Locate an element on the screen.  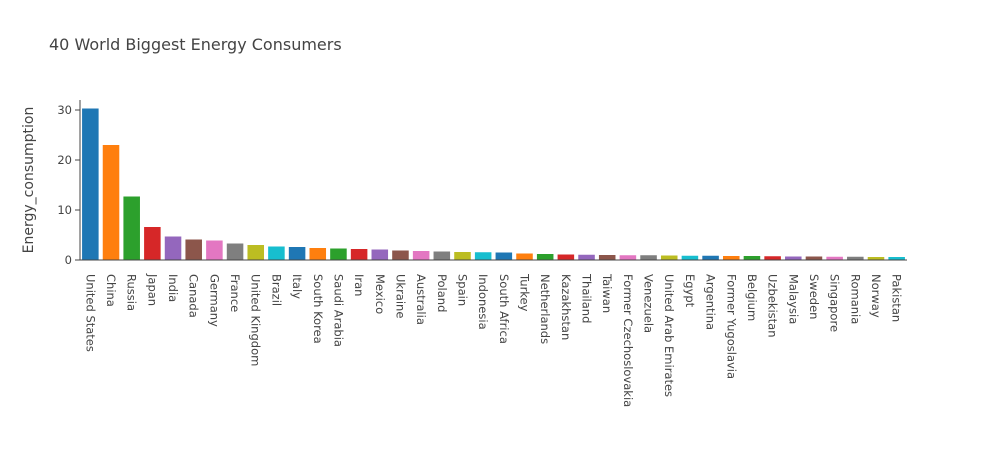
bar-australia is located at coordinates (421, 255).